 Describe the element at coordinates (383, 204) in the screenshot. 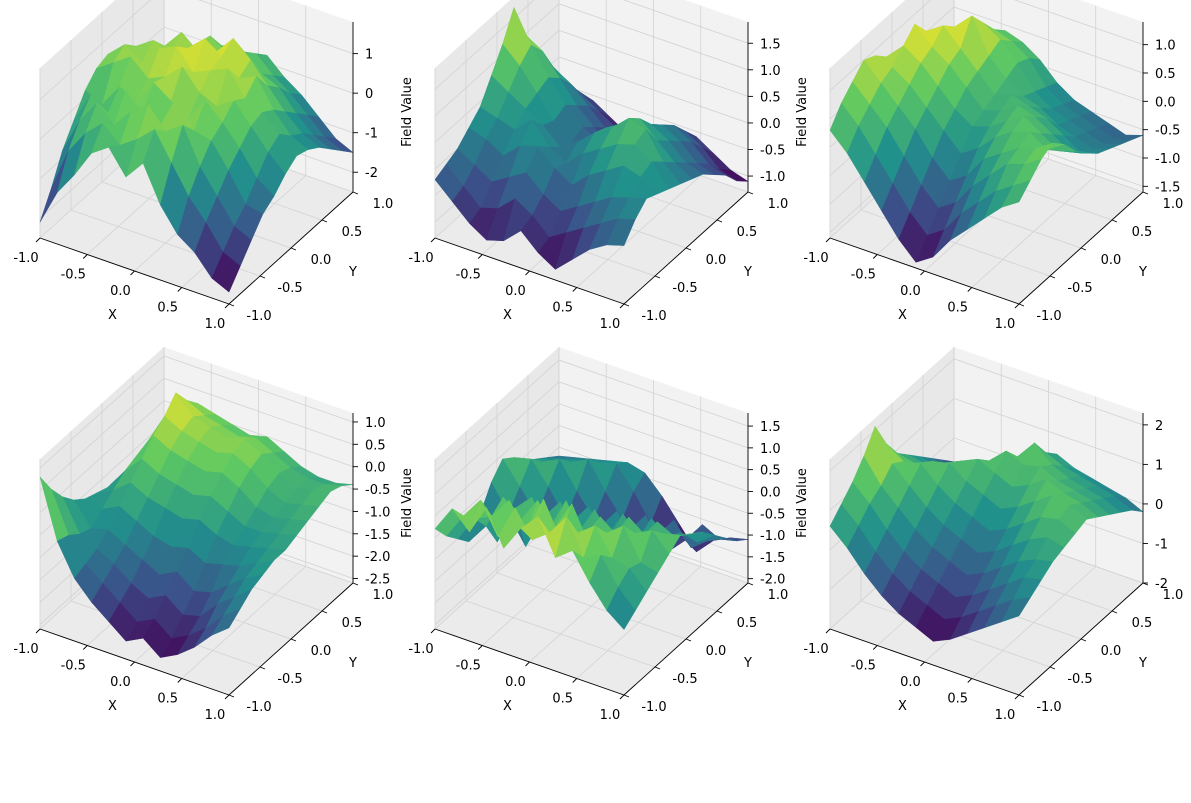

I see `y-tick-label: 1.0` at that location.